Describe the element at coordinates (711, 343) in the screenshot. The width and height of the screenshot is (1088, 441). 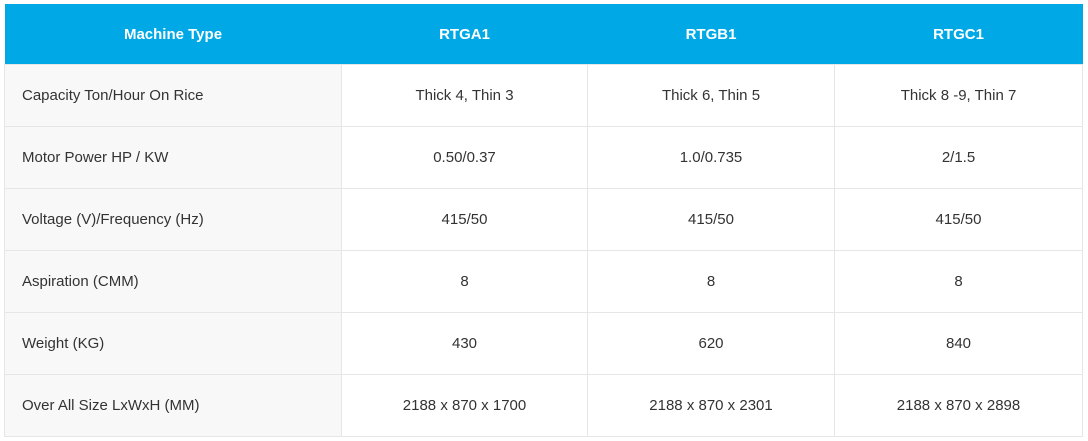
I see `table-cell: 620` at that location.